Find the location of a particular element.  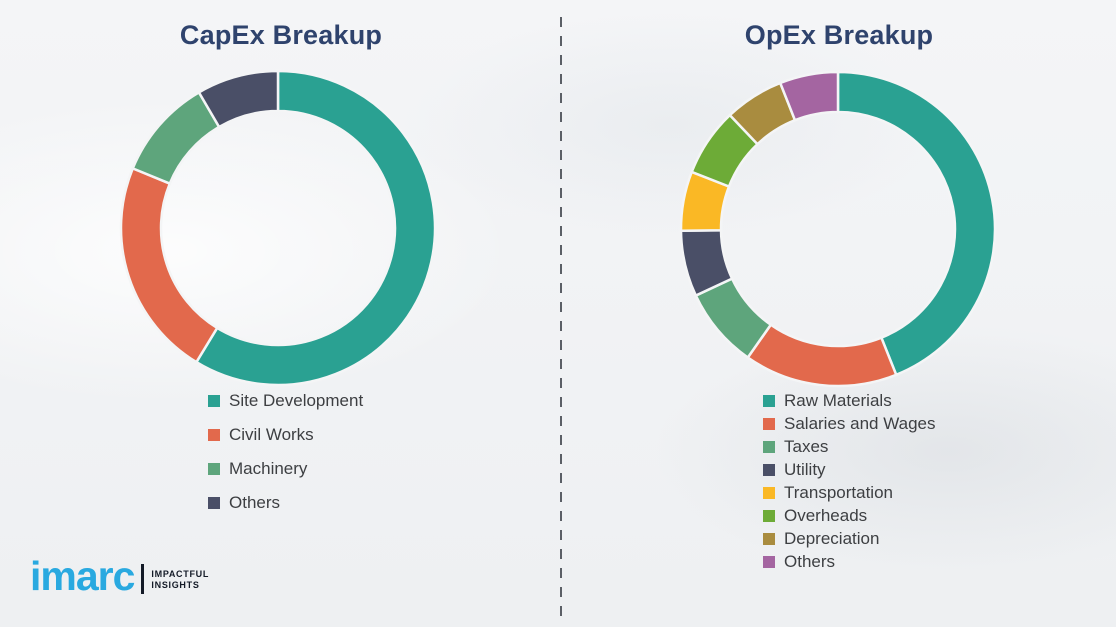

legend-swatch-site-development is located at coordinates (214, 400).